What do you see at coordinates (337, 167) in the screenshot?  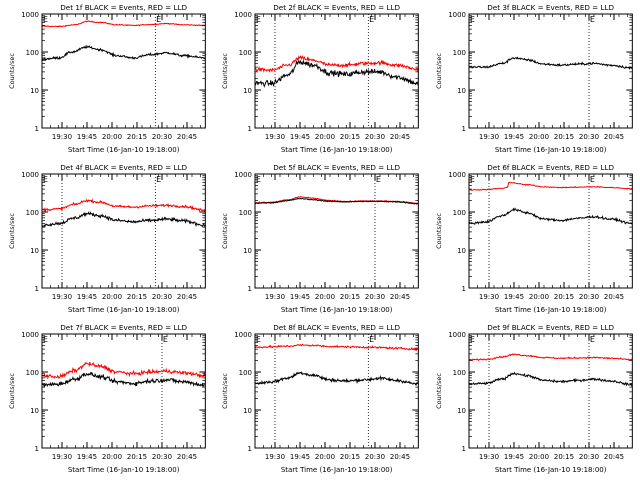 I see `chart-title: Det 5f BLACK = Events, RED = LLD` at bounding box center [337, 167].